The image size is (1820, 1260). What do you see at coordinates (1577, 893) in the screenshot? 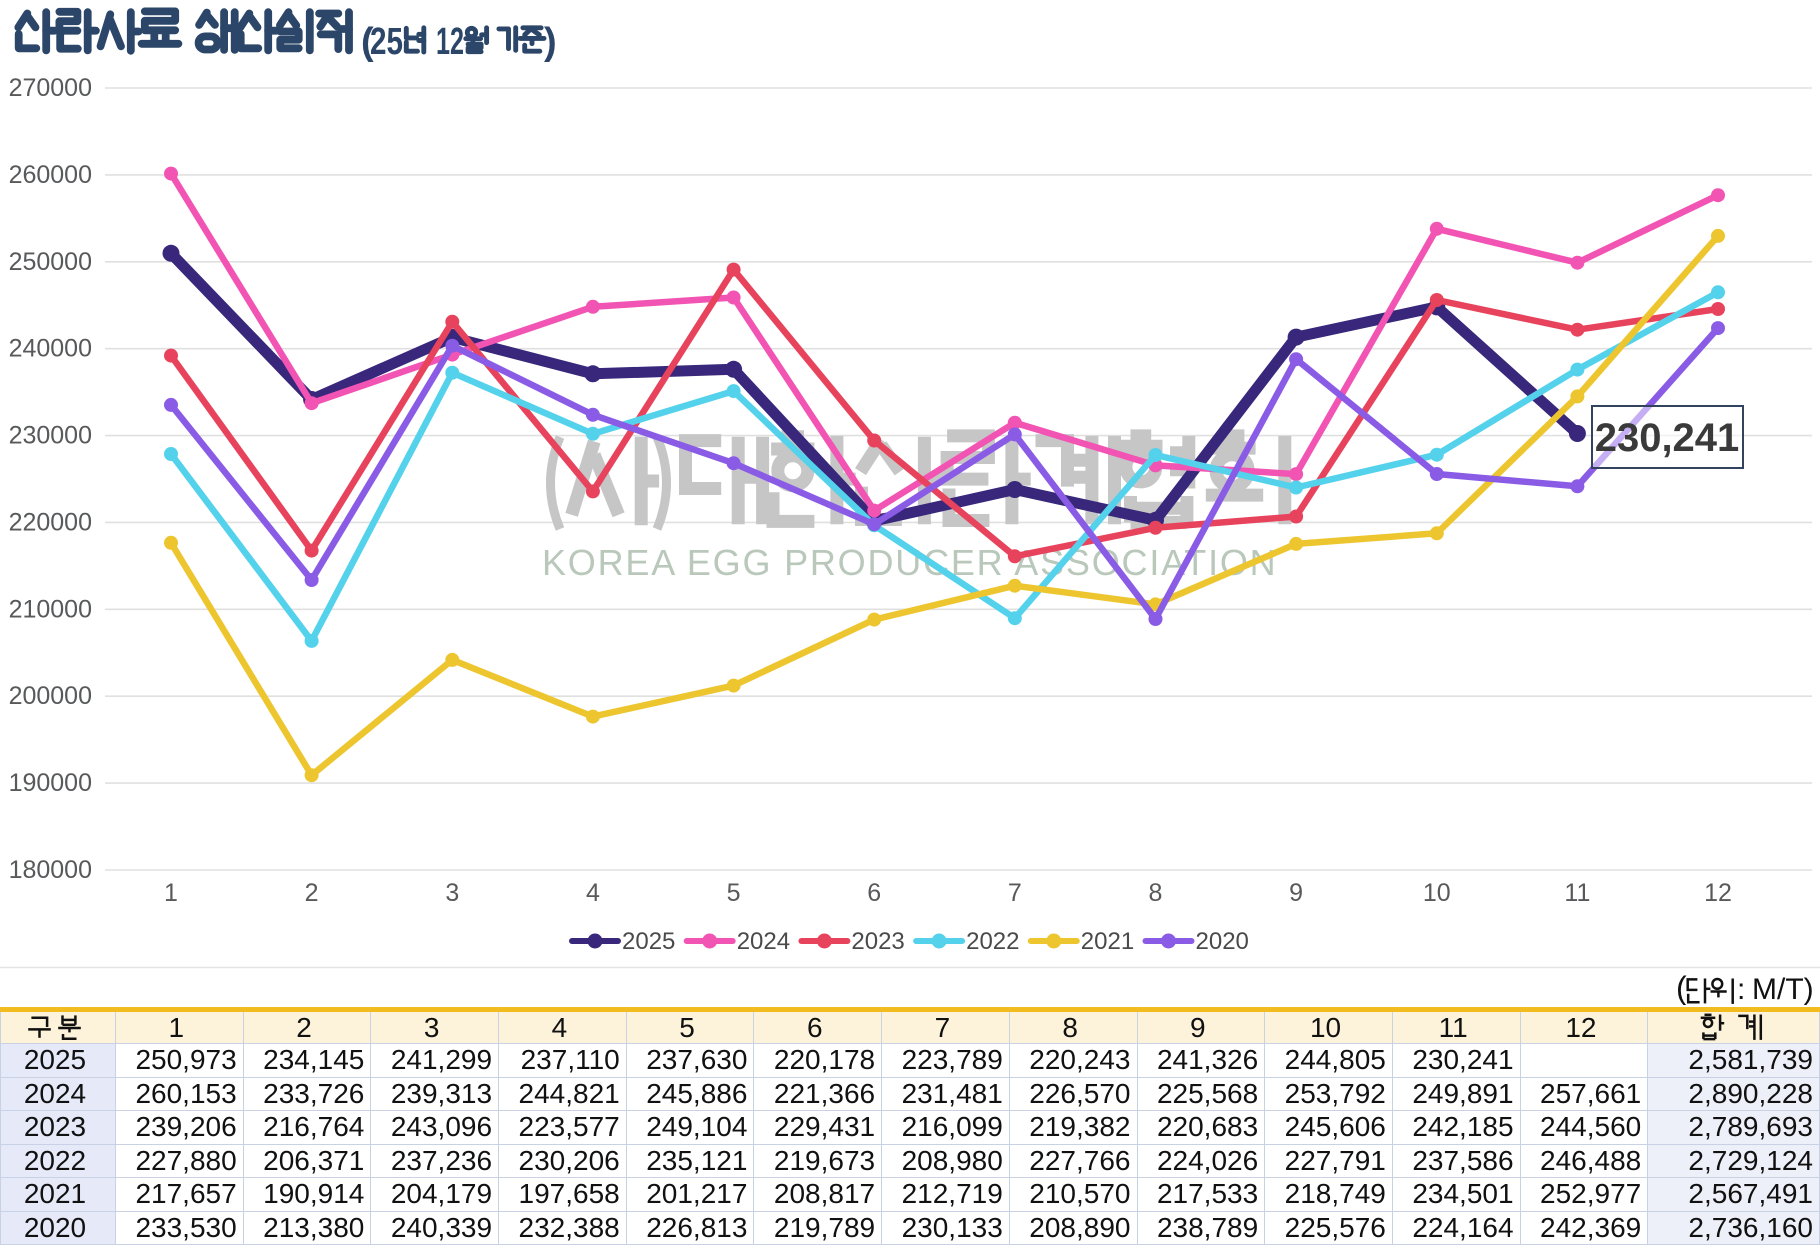
I see `svg-text: 11` at bounding box center [1577, 893].